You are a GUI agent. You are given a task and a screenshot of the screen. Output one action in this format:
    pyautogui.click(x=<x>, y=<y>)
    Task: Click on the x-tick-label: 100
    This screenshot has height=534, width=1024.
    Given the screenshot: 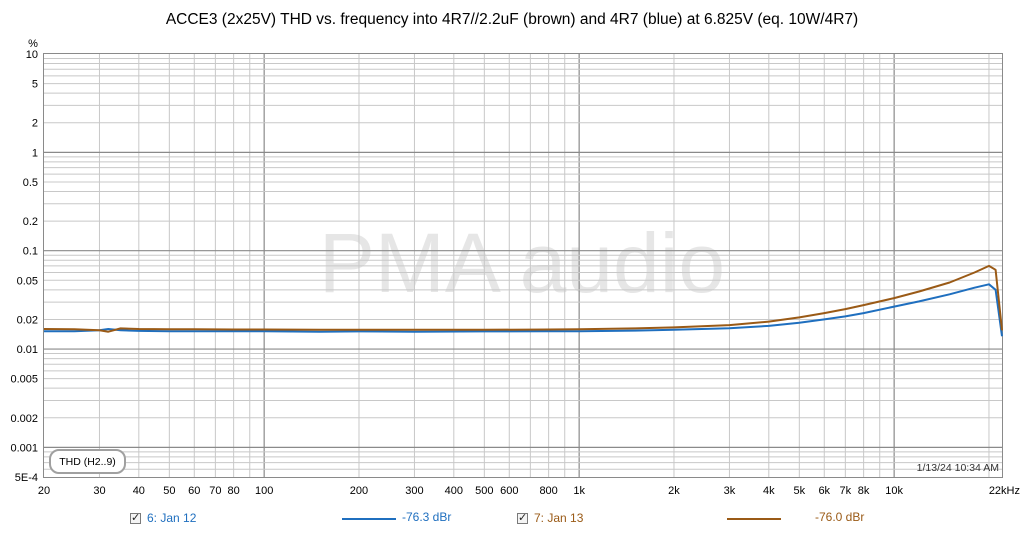 What is the action you would take?
    pyautogui.click(x=264, y=491)
    